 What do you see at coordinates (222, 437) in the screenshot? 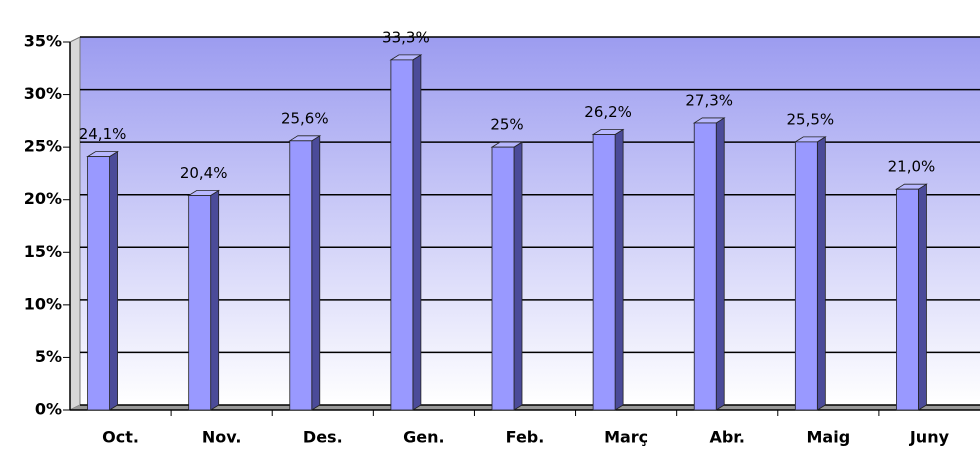
I see `x-tick-label: Nov.` at bounding box center [222, 437].